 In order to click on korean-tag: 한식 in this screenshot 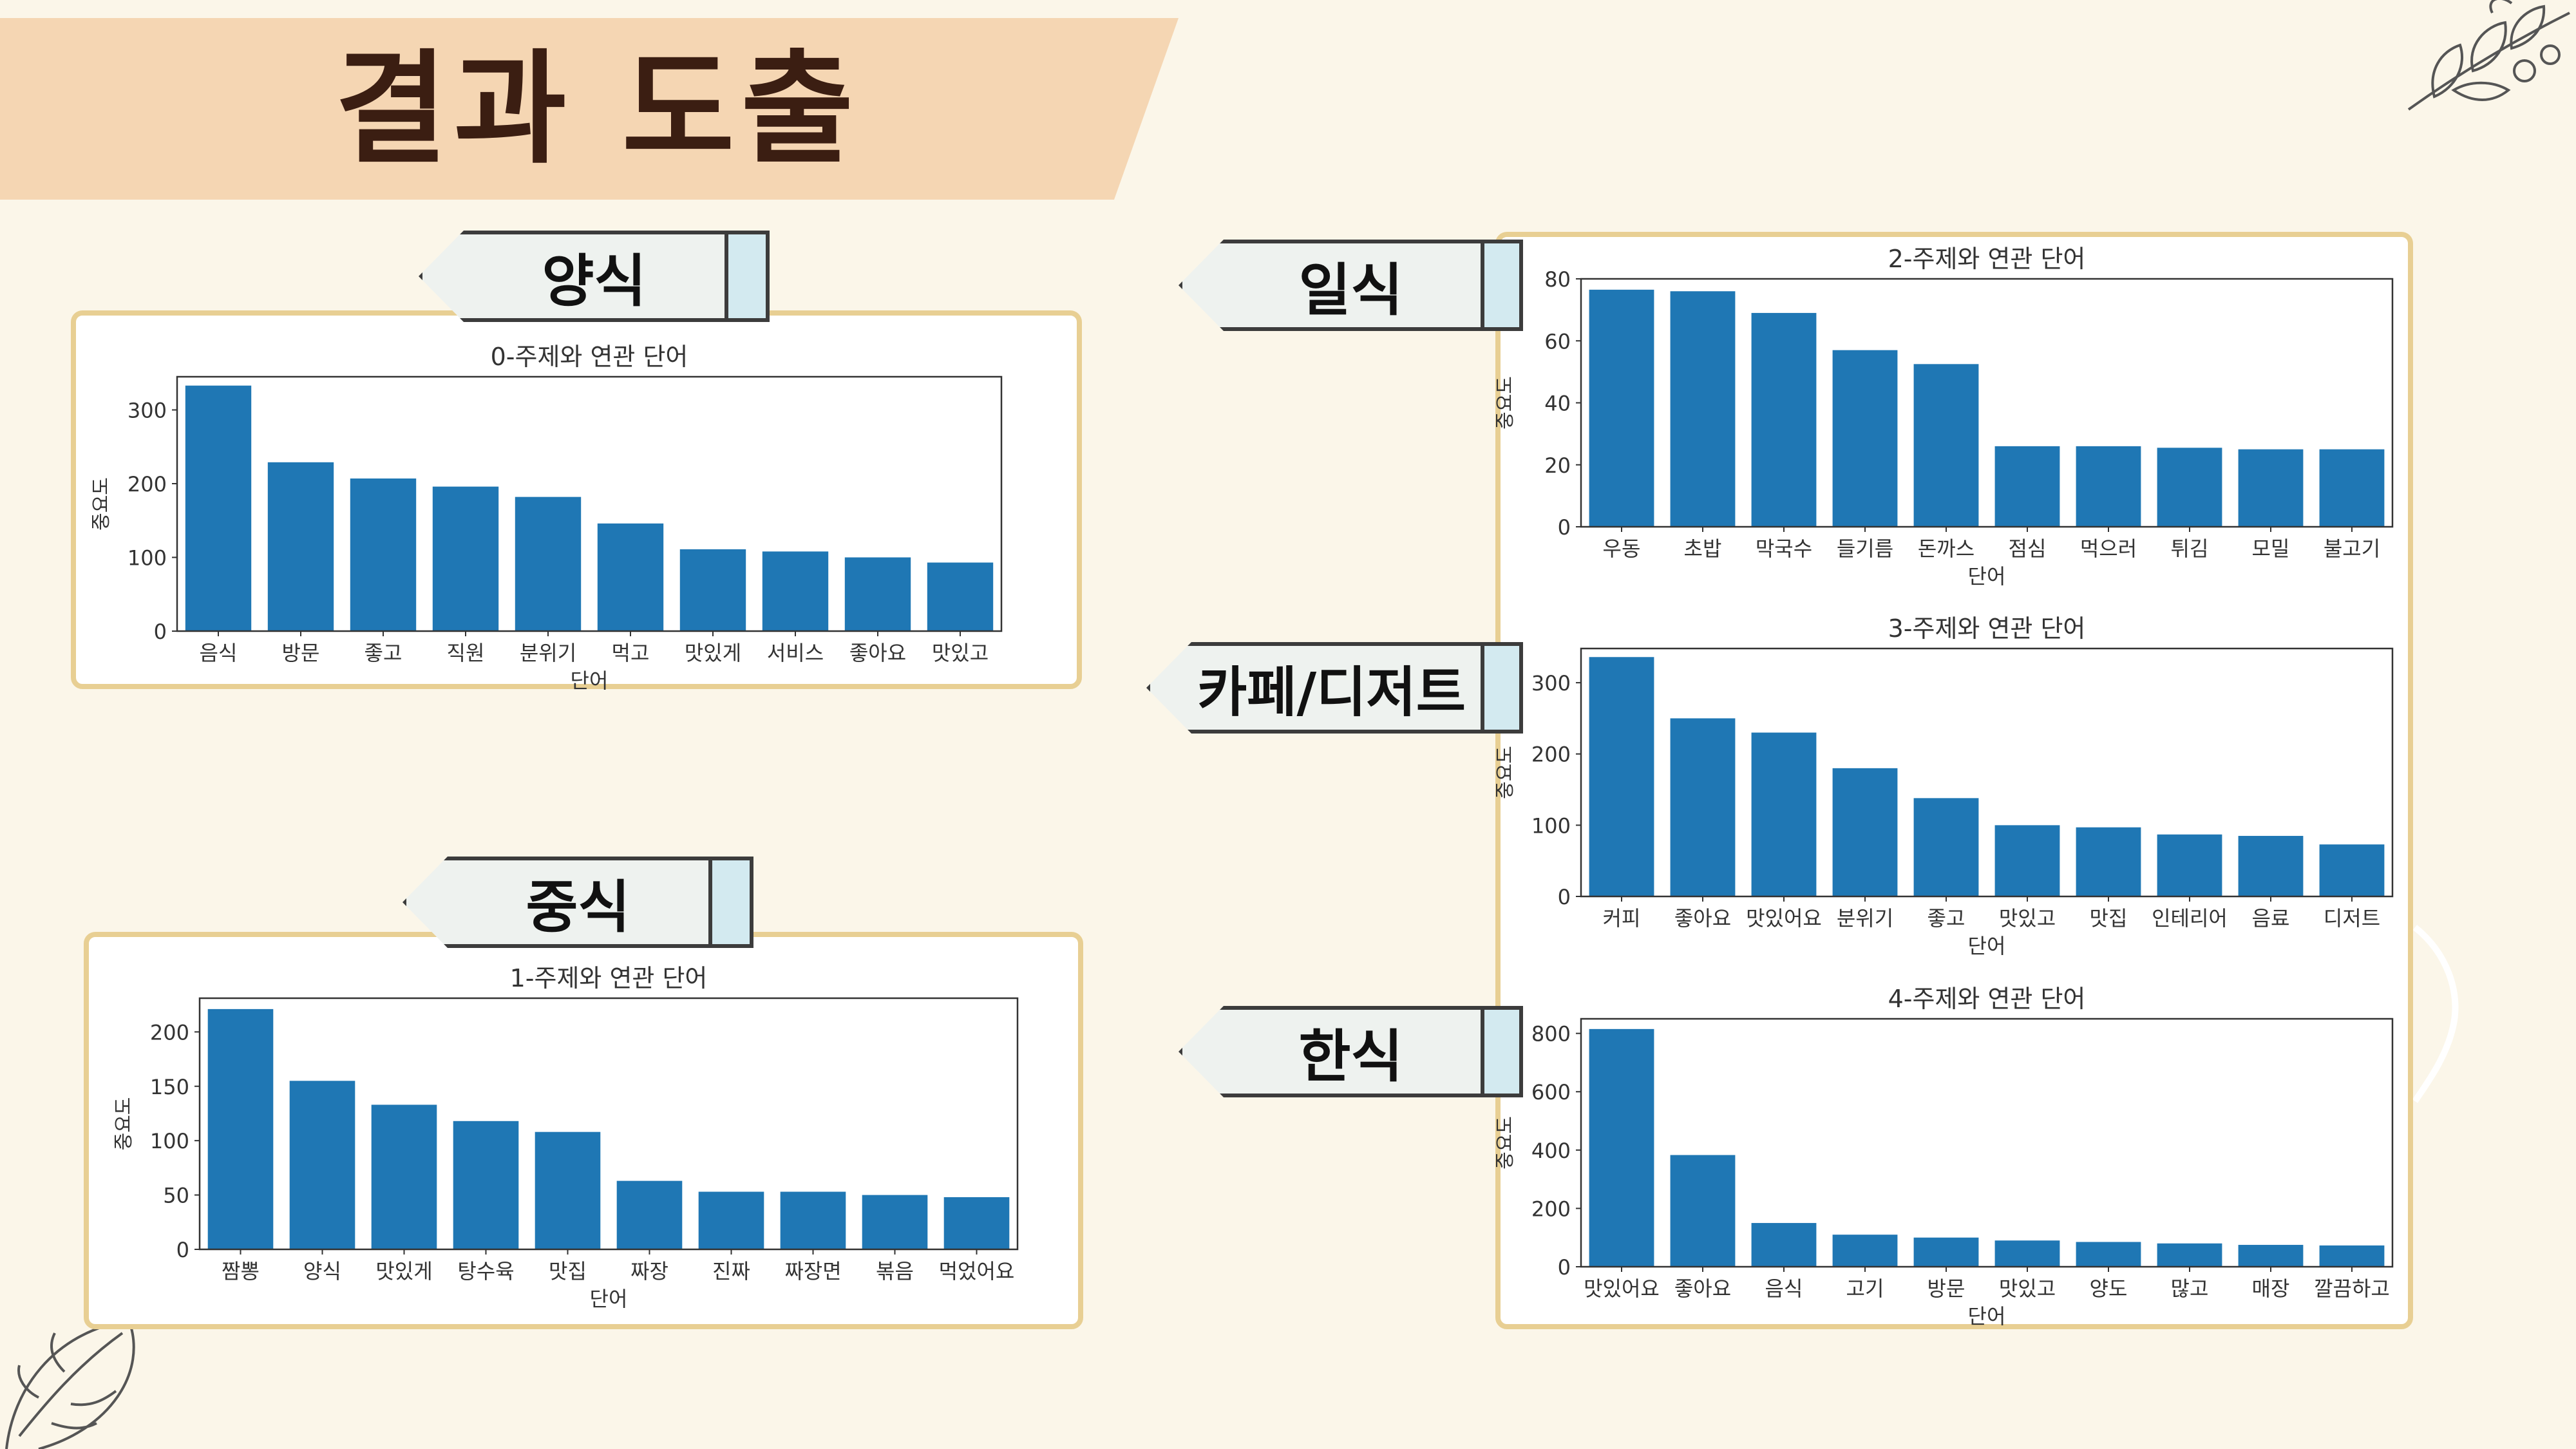, I will do `click(1351, 1051)`.